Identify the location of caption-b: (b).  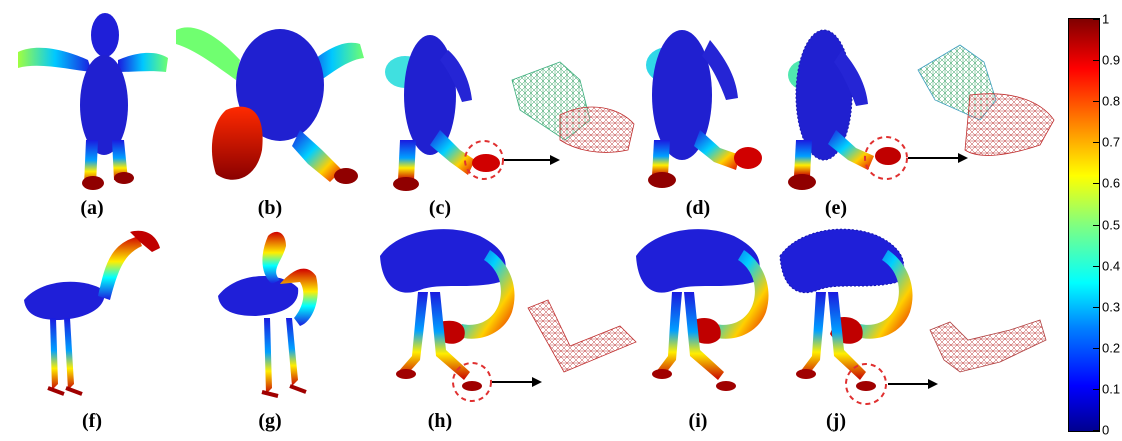
(270, 208).